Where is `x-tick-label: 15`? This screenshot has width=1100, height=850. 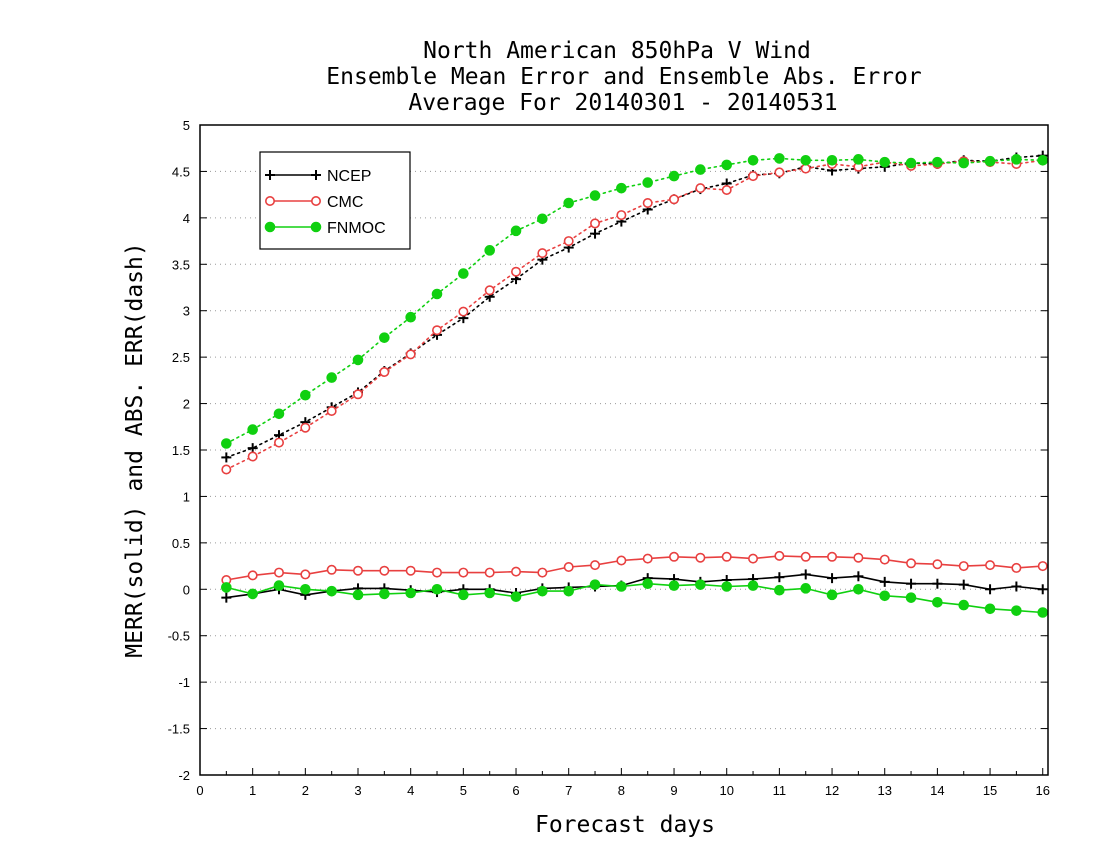 x-tick-label: 15 is located at coordinates (990, 790).